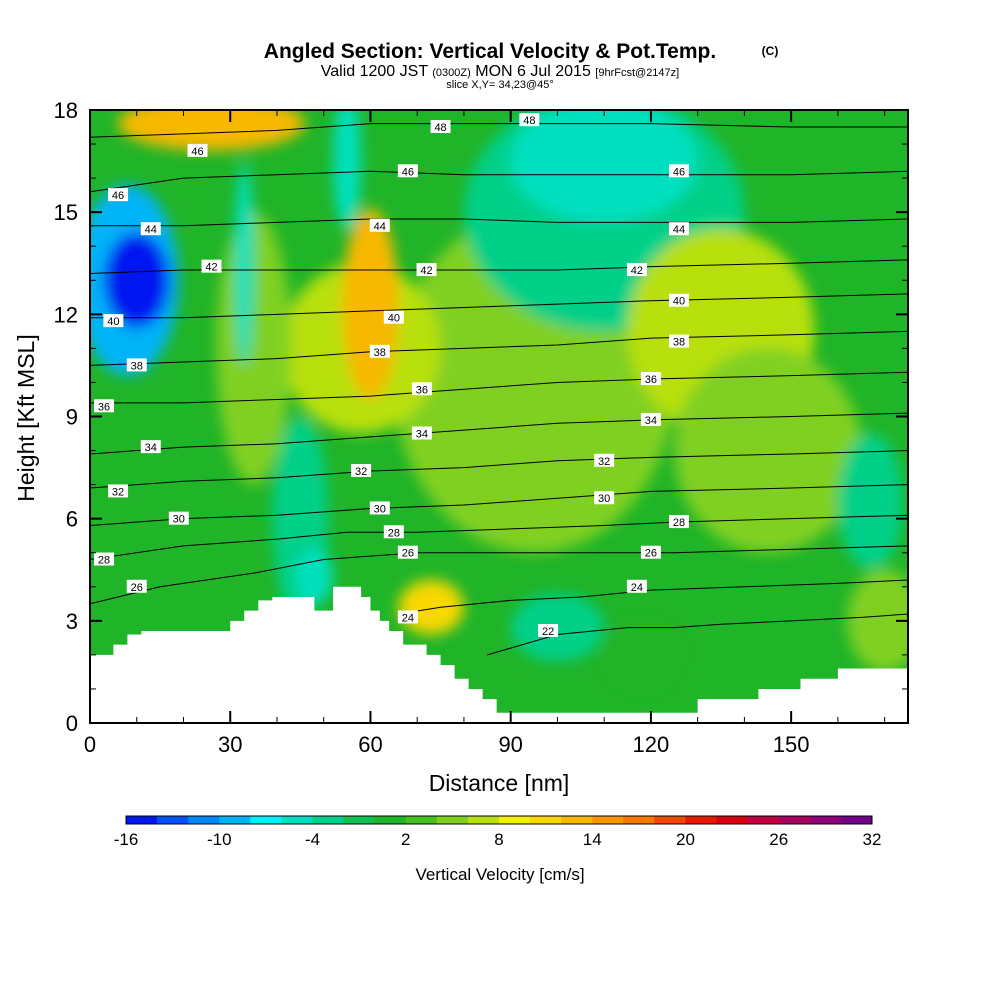 This screenshot has height=1005, width=1000. What do you see at coordinates (405, 839) in the screenshot?
I see `colorbar-tick-label: 2` at bounding box center [405, 839].